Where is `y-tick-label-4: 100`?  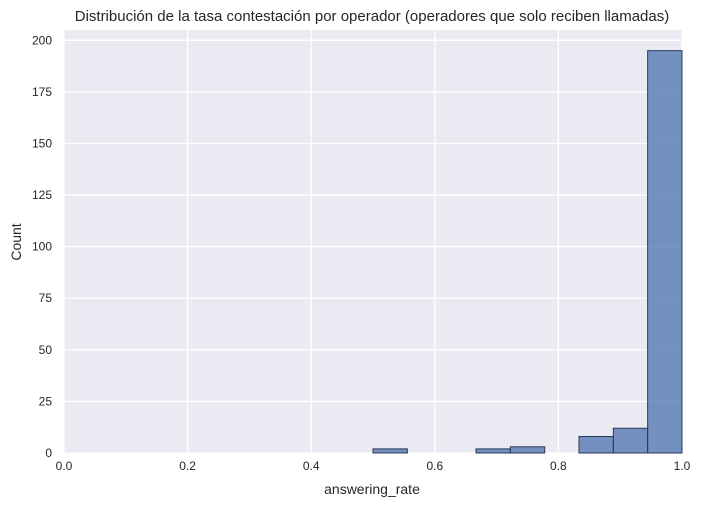
y-tick-label-4: 100 is located at coordinates (42, 247).